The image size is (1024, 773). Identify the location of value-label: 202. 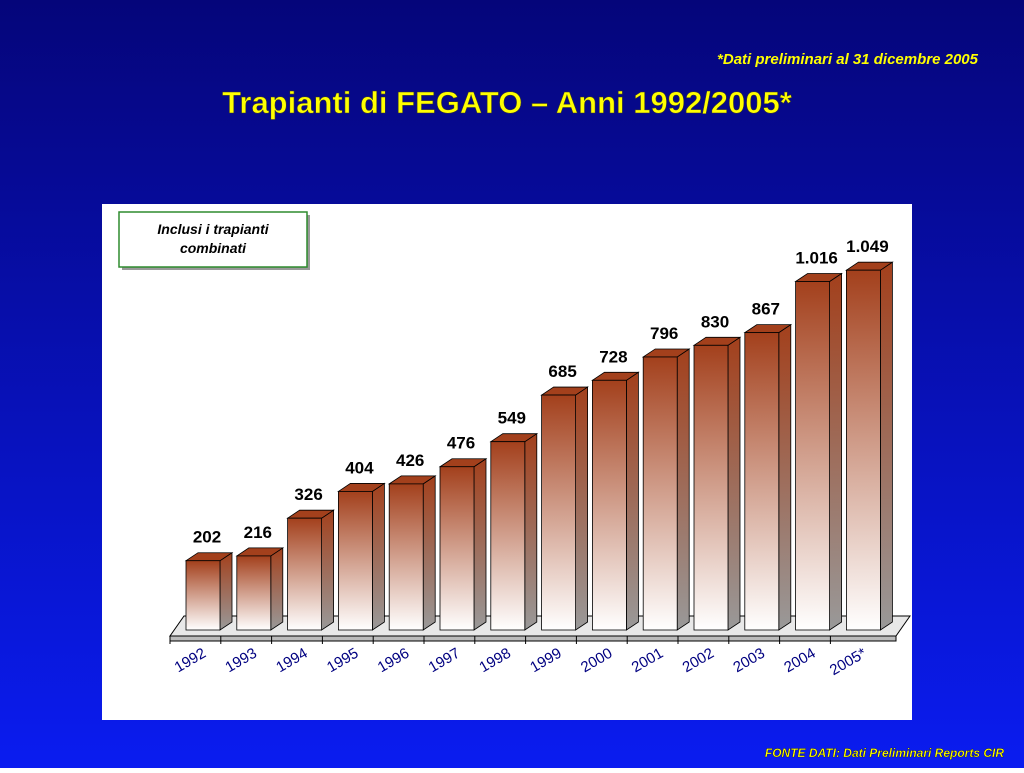
(207, 537).